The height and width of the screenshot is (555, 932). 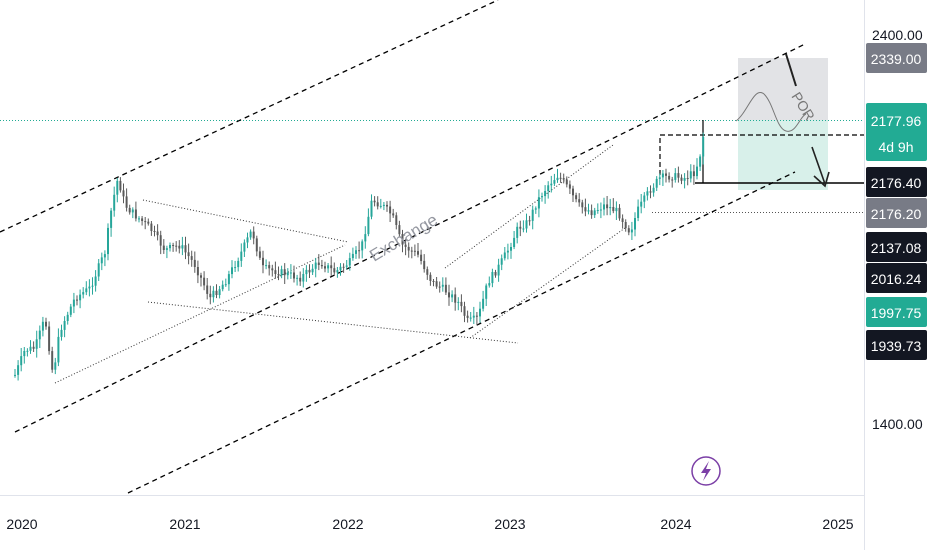 I want to click on take-profit-zone, so click(x=783, y=155).